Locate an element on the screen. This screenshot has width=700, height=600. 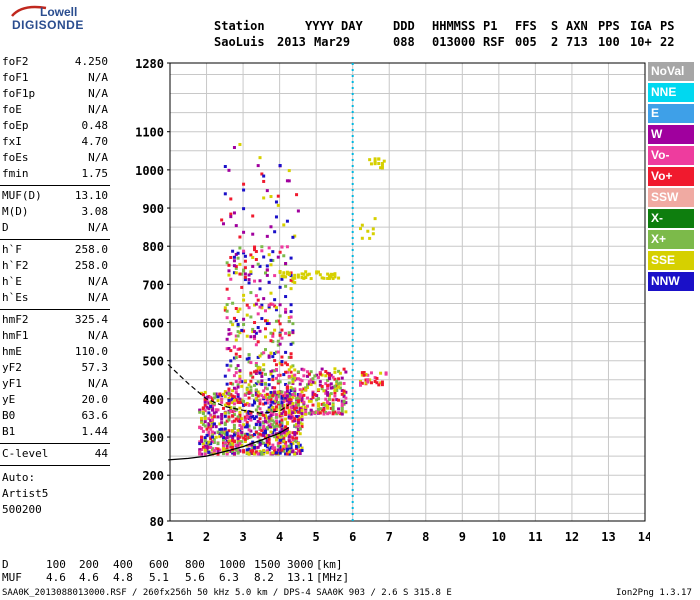
muf-value: 13.1 is located at coordinates (300, 577).